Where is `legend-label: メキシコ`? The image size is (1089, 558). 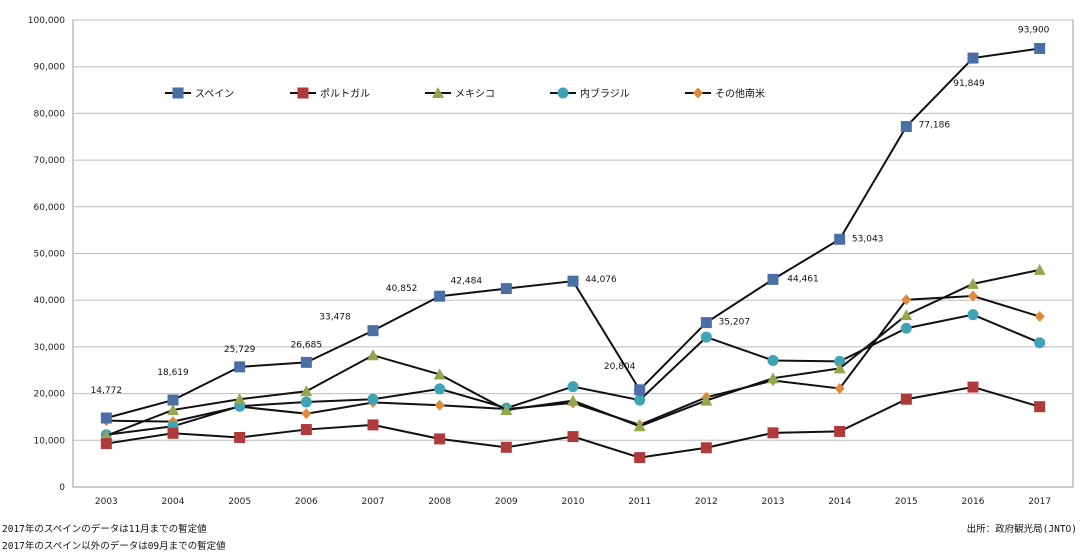 legend-label: メキシコ is located at coordinates (475, 94).